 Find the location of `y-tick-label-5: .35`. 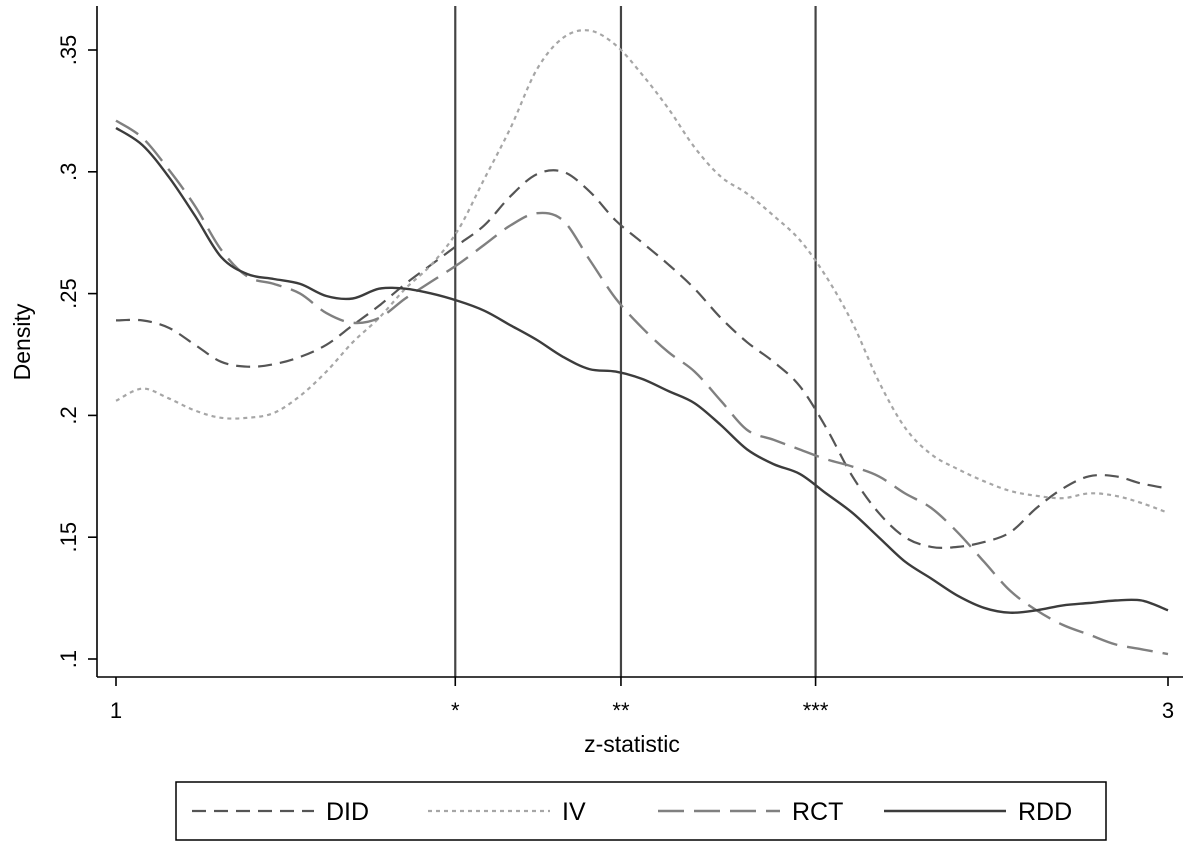

y-tick-label-5: .35 is located at coordinates (68, 50).